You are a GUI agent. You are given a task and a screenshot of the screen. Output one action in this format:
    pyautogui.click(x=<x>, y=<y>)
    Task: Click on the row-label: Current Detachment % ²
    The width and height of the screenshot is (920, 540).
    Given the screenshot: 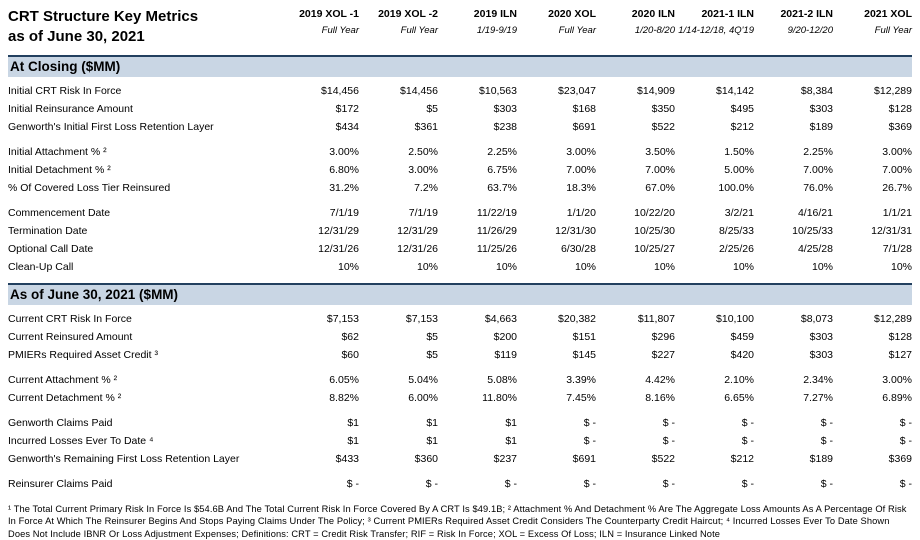 What is the action you would take?
    pyautogui.click(x=144, y=398)
    